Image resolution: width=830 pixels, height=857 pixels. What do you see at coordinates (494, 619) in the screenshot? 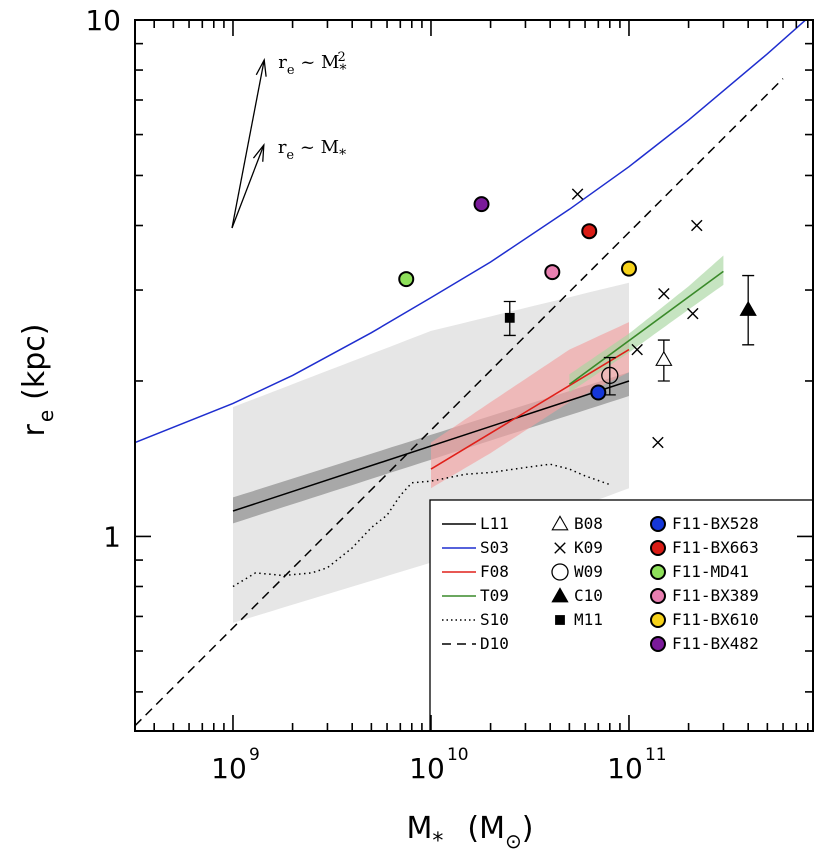
I see `legend-s10-label: S10` at bounding box center [494, 619].